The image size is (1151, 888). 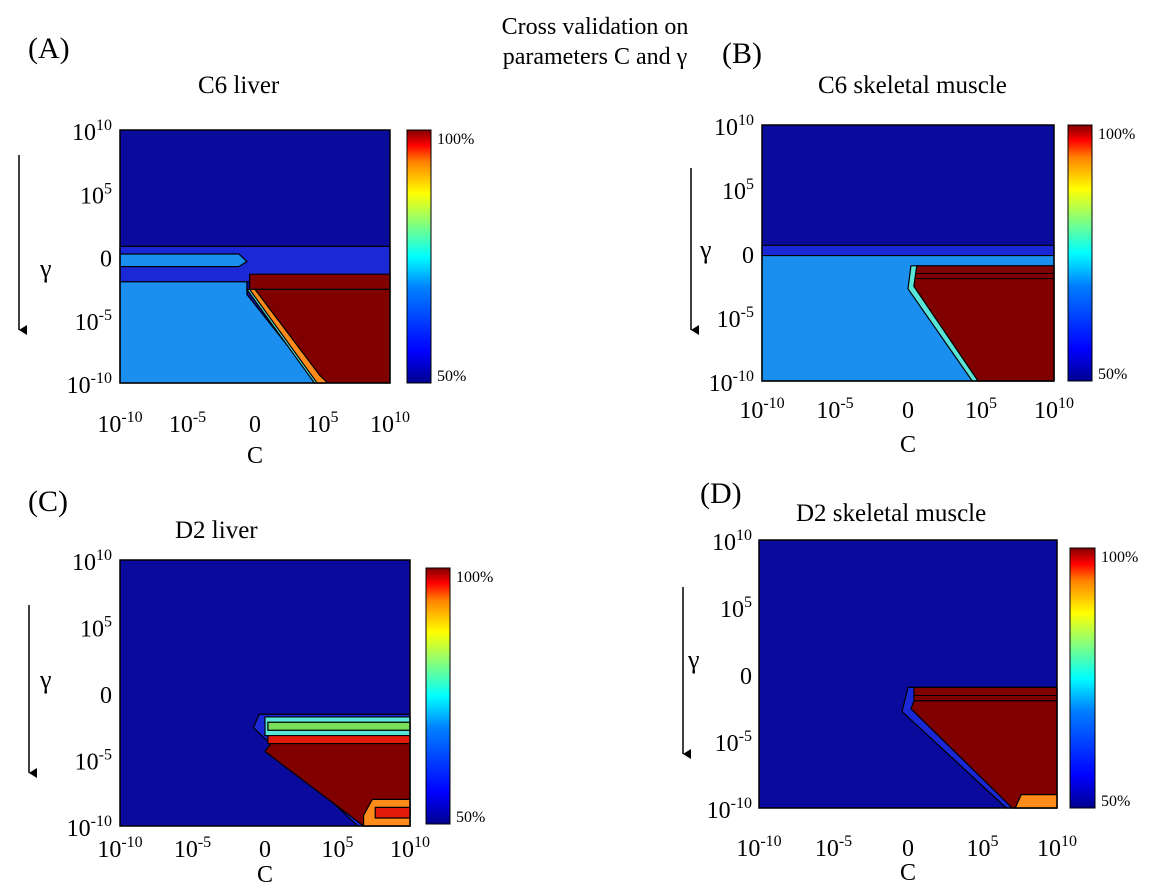 What do you see at coordinates (721, 493) in the screenshot?
I see `panel-label-d: (D)` at bounding box center [721, 493].